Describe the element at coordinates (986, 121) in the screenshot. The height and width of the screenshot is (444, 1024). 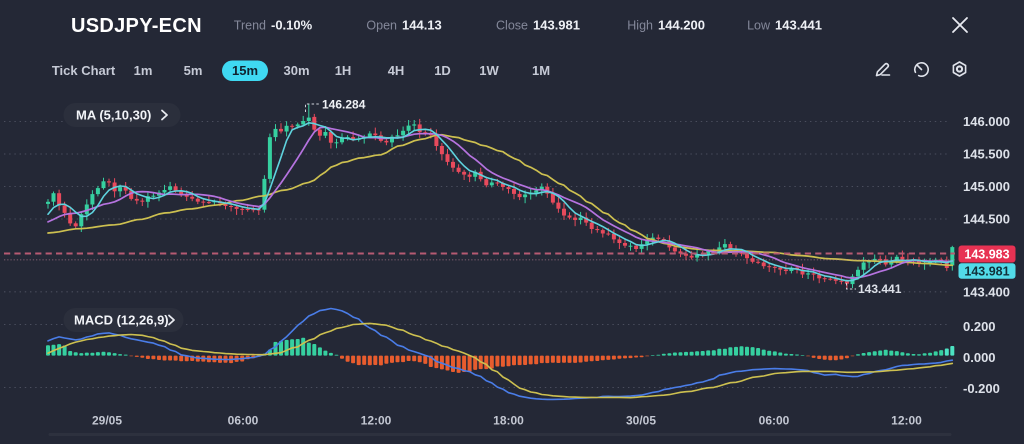
I see `svg-text: 146.000` at that location.